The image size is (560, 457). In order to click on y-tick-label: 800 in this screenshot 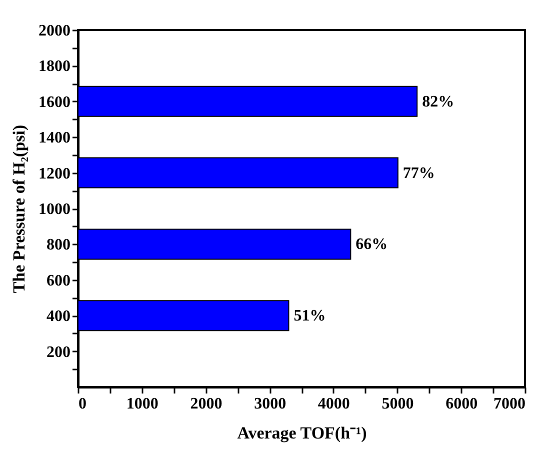, I will do `click(58, 245)`.